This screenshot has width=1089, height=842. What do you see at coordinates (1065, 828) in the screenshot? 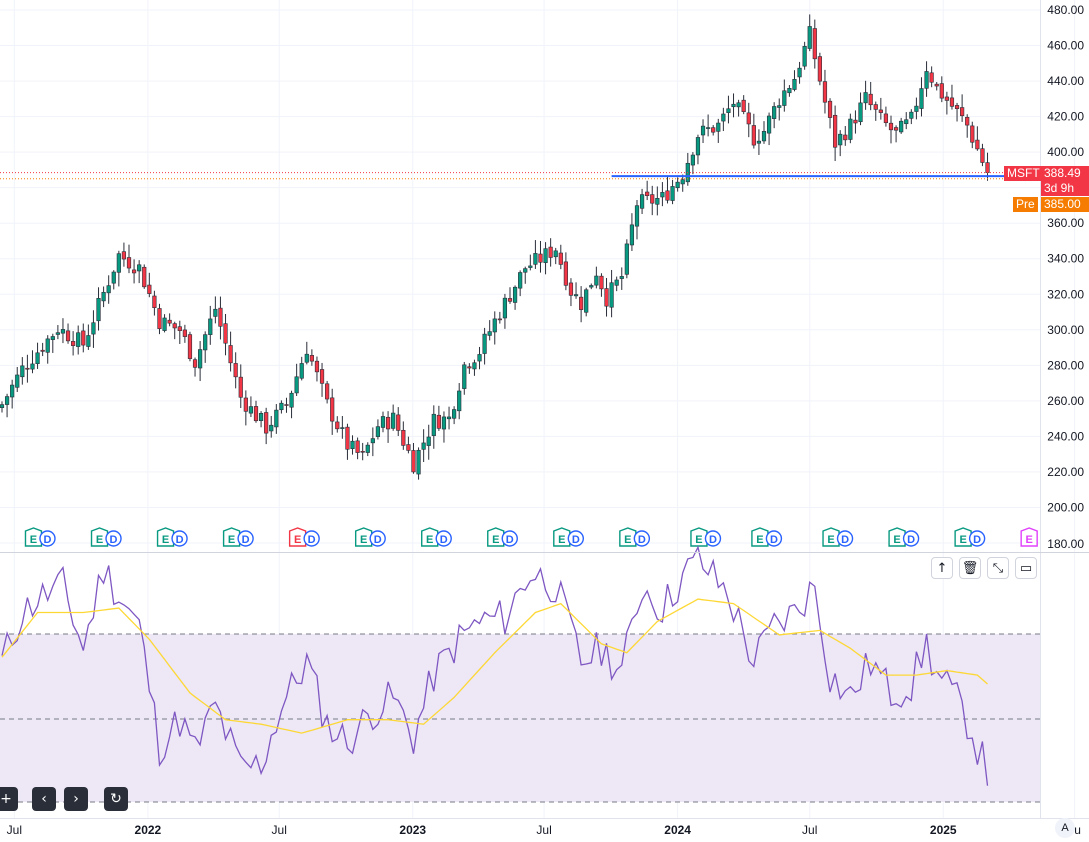
I see `auto-scale-button: A` at bounding box center [1065, 828].